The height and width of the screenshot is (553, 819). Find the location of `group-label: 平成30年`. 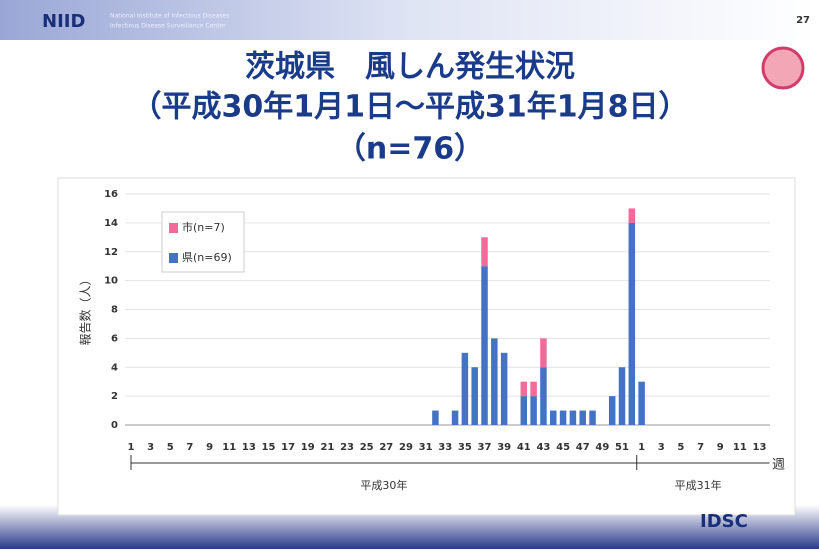

group-label: 平成30年 is located at coordinates (383, 485).